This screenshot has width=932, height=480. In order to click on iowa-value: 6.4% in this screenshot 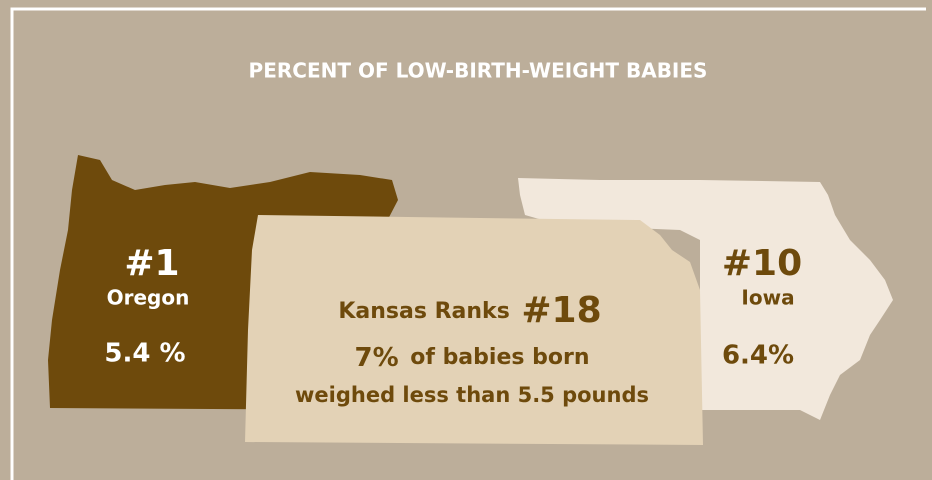, I will do `click(758, 356)`.